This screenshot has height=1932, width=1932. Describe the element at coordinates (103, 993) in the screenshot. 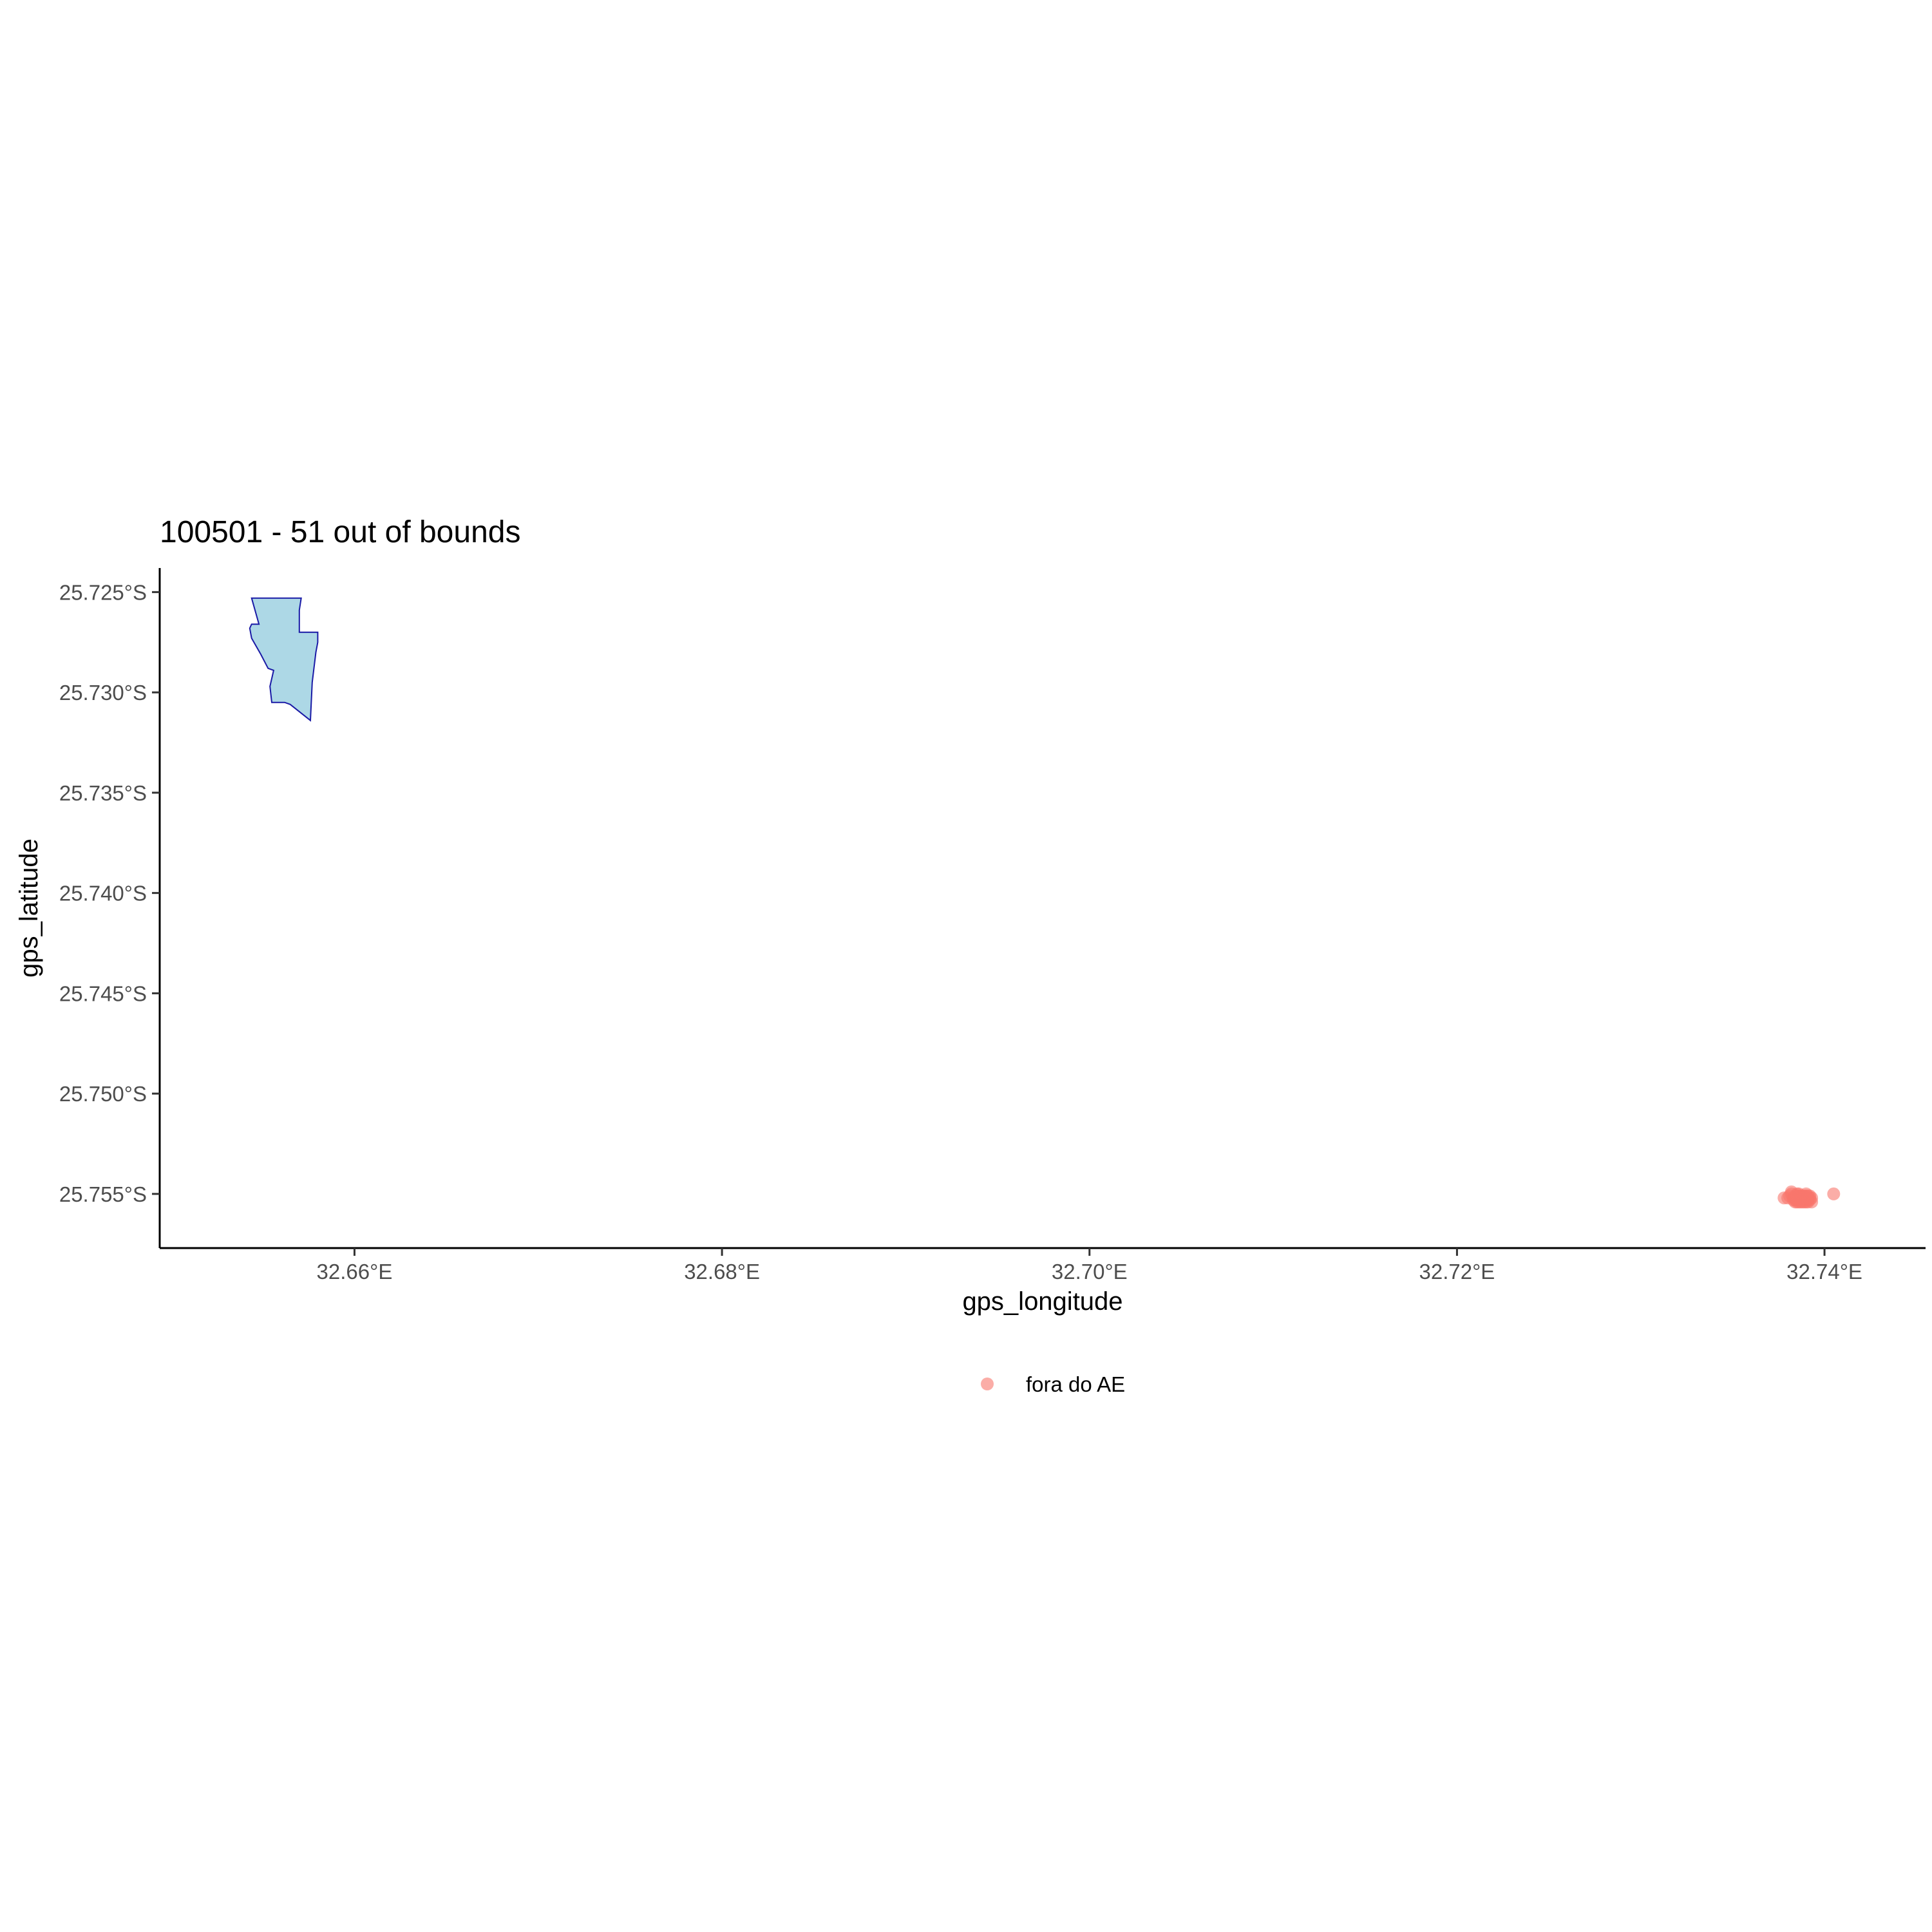

I see `y-tick-label: 25.745°S` at that location.